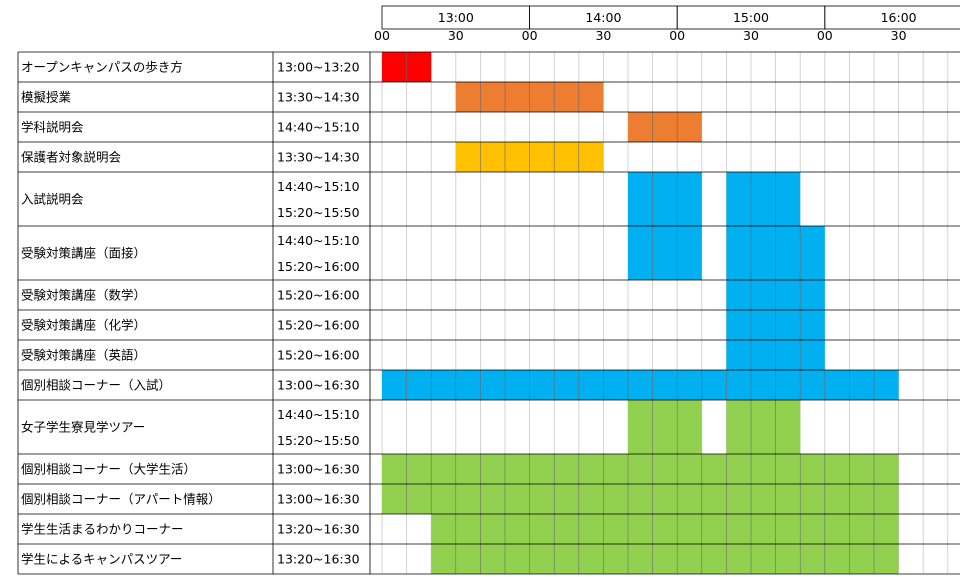 This screenshot has height=577, width=960. I want to click on event-name: 受験対策講座（化学）, so click(83, 325).